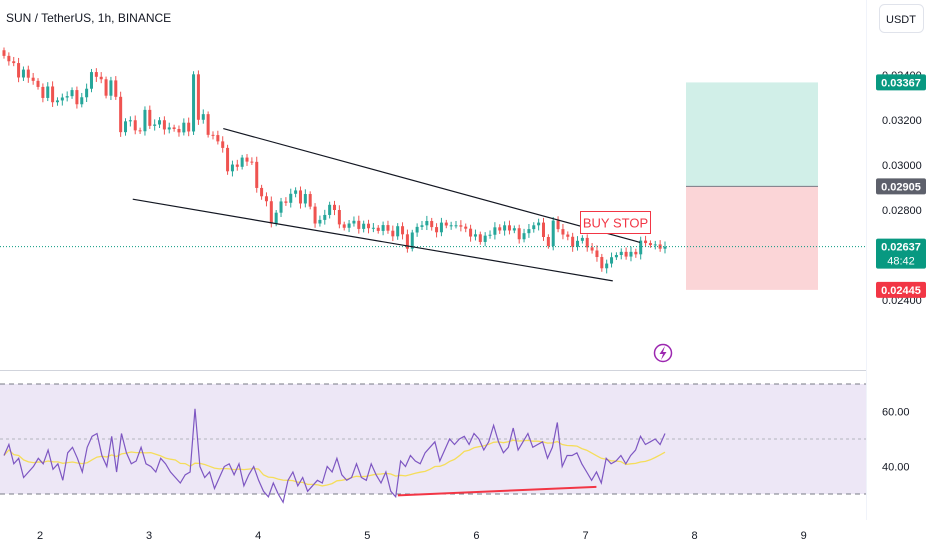  What do you see at coordinates (372, 240) in the screenshot?
I see `wedge-lower-line` at bounding box center [372, 240].